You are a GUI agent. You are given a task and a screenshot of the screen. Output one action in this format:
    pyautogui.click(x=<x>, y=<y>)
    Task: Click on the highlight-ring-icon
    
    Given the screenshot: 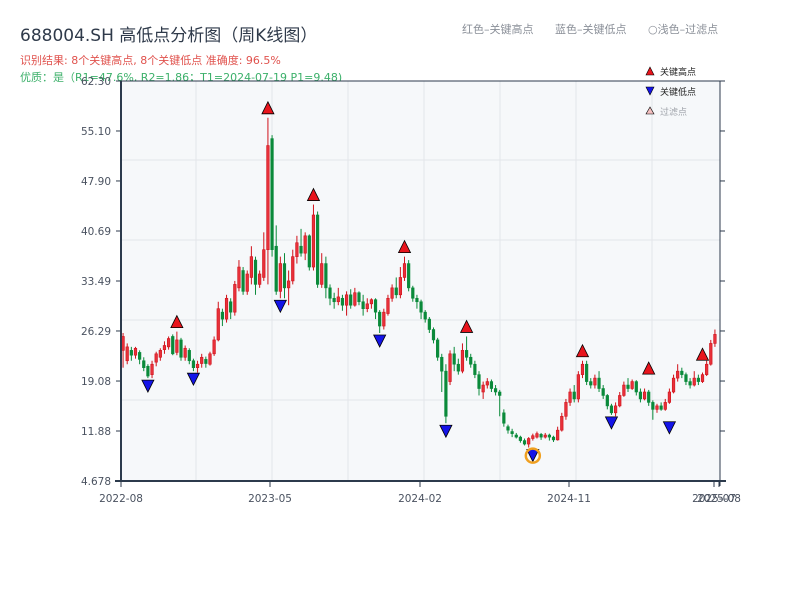 What is the action you would take?
    pyautogui.click(x=533, y=455)
    